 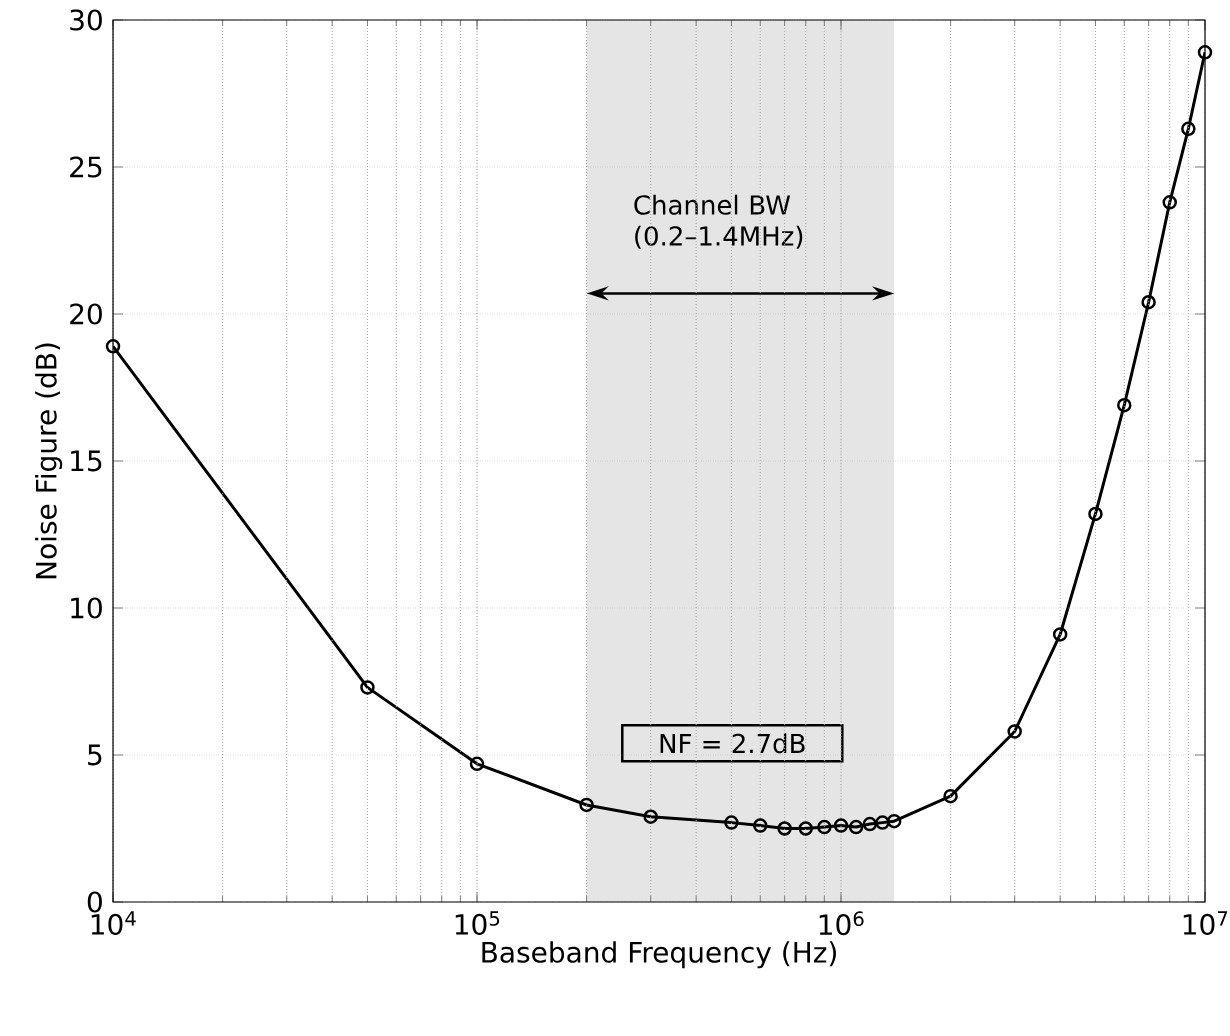 I want to click on y-tick-label: 30, so click(x=86, y=20).